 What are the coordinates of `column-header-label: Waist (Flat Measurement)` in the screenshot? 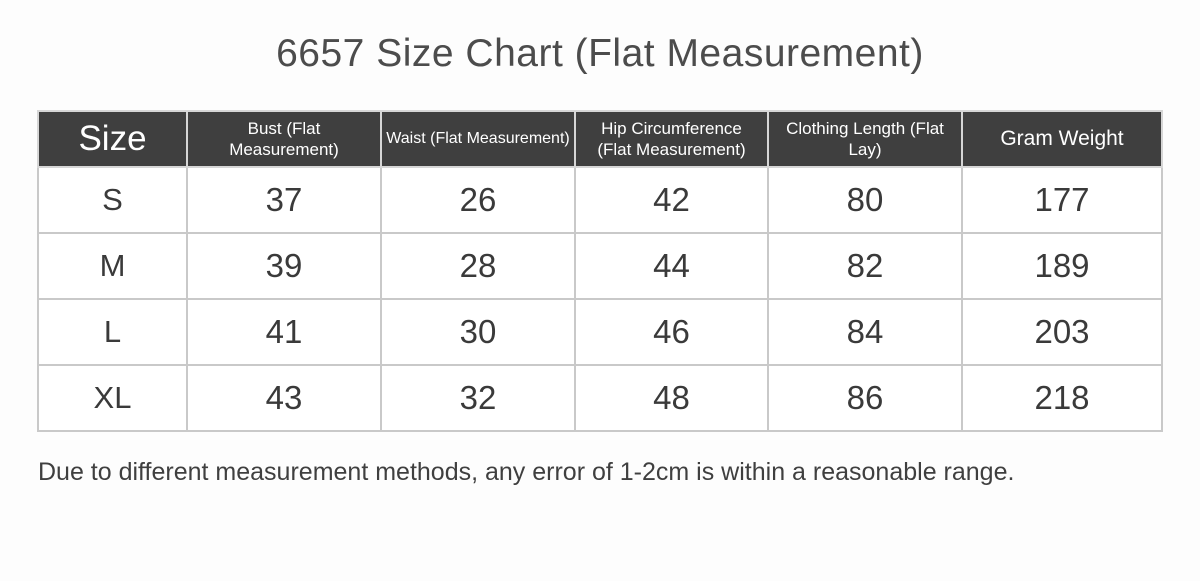 It's located at (478, 138).